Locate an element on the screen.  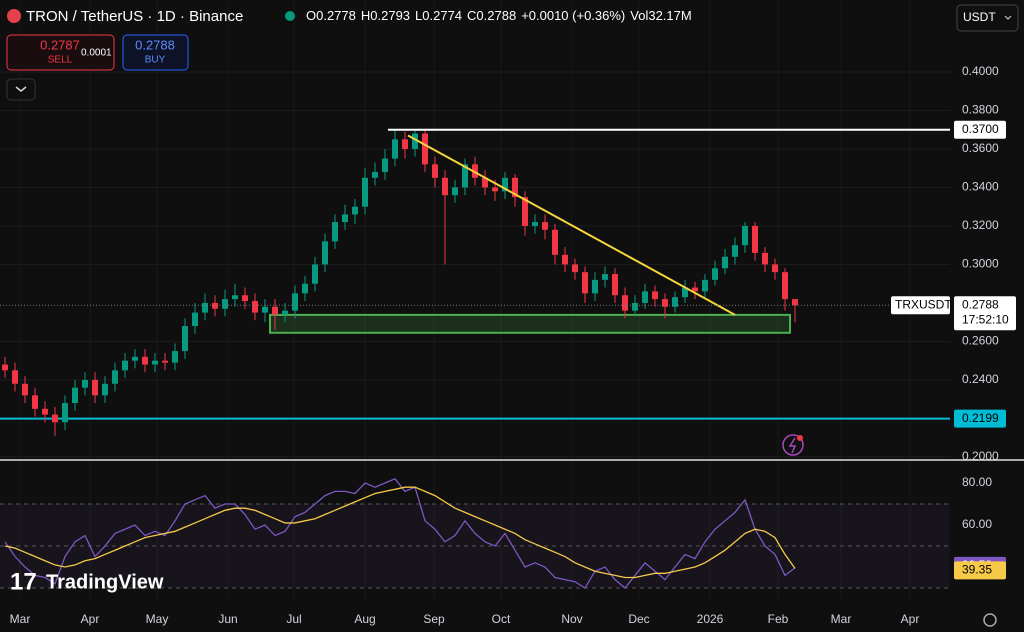
support-zone is located at coordinates (530, 323).